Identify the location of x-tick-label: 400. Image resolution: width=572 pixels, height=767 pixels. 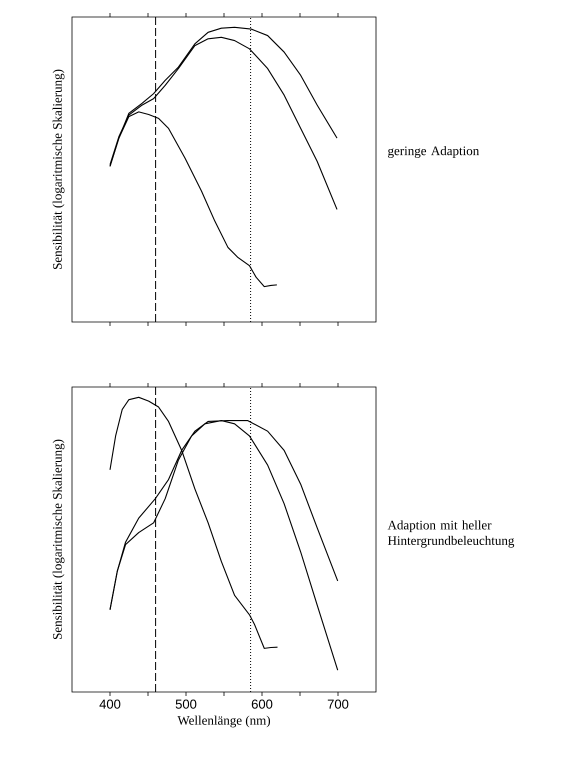
(109, 704).